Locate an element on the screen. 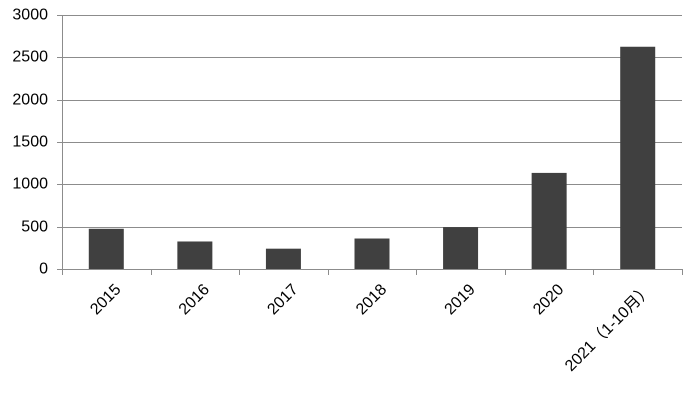 The width and height of the screenshot is (687, 407). x-tick-label: 2016 is located at coordinates (194, 299).